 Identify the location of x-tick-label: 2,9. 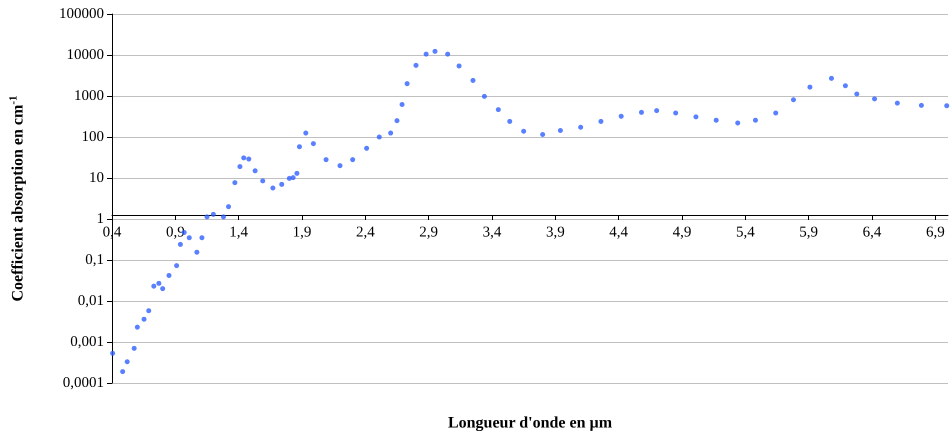
(428, 232).